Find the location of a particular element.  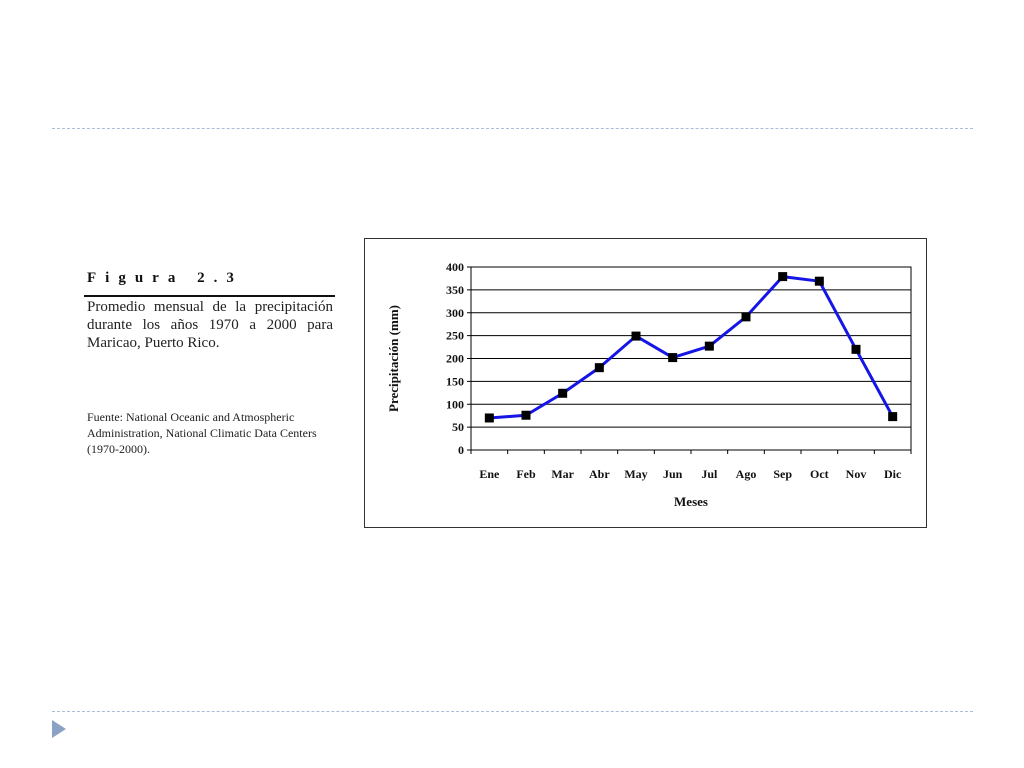

x-tick-label: Dic is located at coordinates (893, 474).